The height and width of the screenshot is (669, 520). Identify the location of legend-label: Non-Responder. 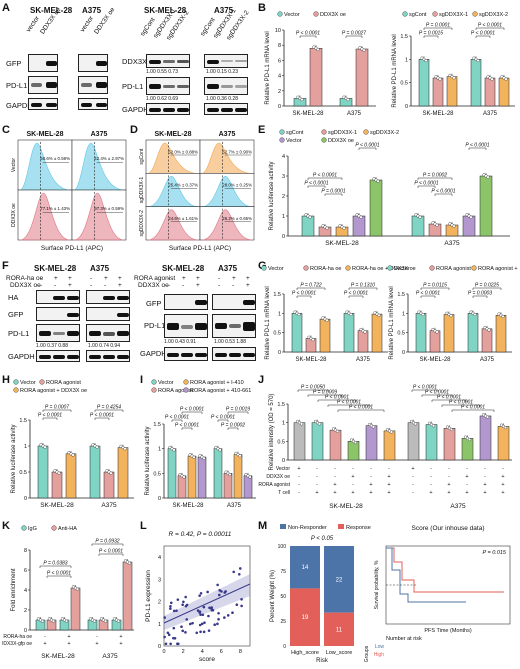
(307, 528).